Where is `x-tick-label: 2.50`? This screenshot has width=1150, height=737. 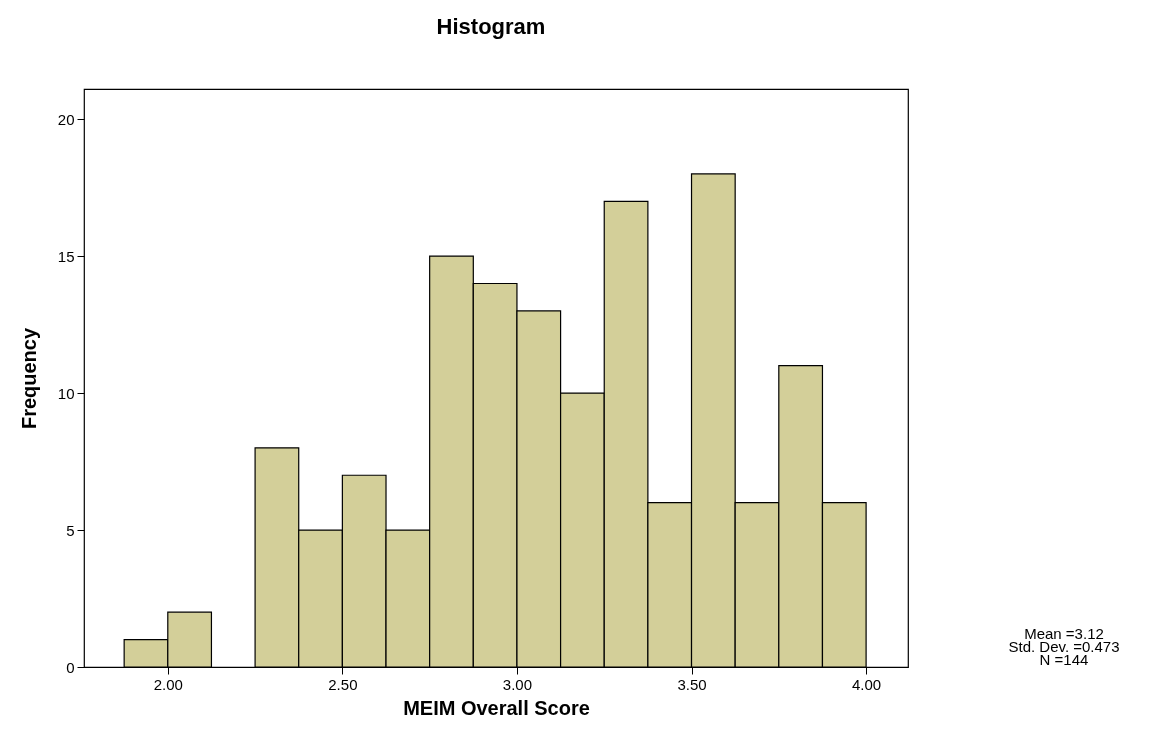 x-tick-label: 2.50 is located at coordinates (343, 684).